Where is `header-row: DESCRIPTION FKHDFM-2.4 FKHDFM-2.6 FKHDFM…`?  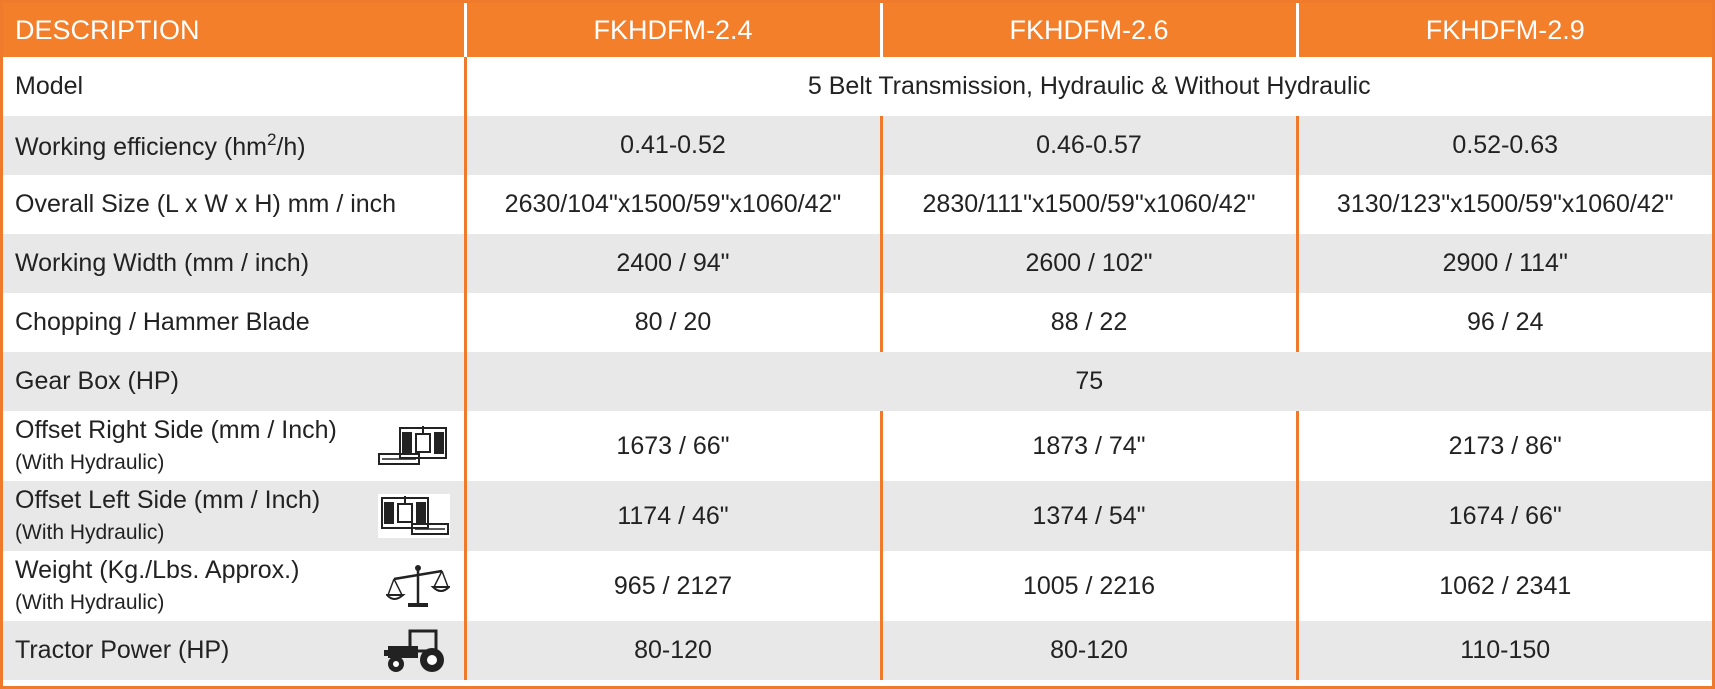 header-row: DESCRIPTION FKHDFM-2.4 FKHDFM-2.6 FKHDFM… is located at coordinates (857, 30).